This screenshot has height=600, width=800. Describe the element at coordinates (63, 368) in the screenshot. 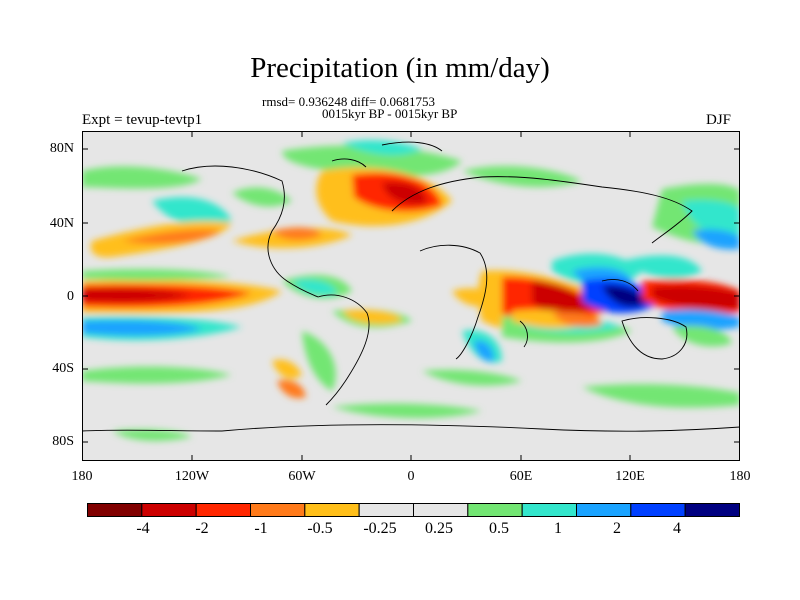

I see `lat-tick-40s: 40S` at that location.